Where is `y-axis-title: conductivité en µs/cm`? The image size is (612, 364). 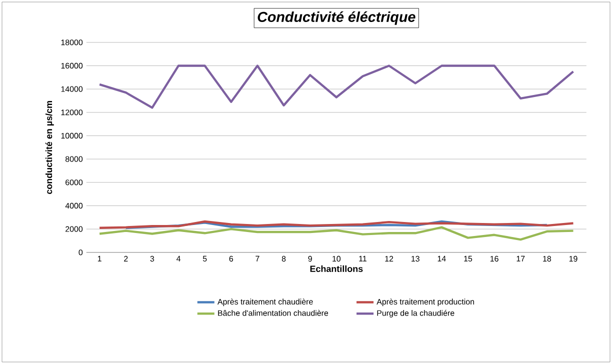
y-axis-title: conductivité en µs/cm is located at coordinates (49, 147).